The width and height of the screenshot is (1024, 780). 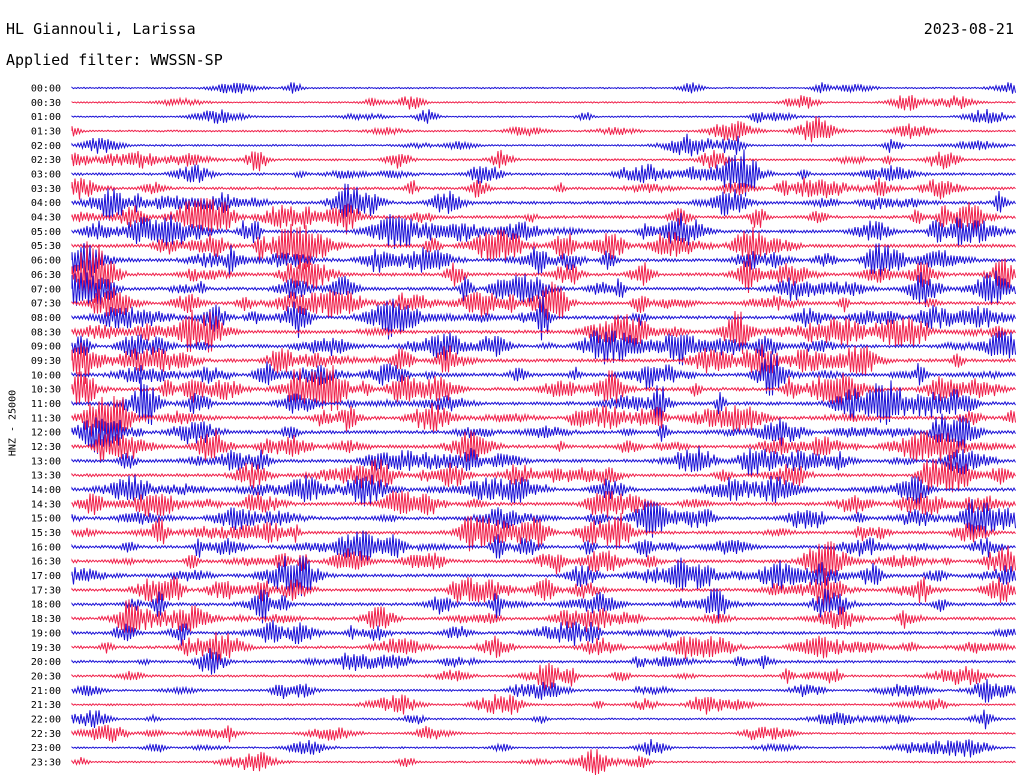 I want to click on row-time-label: 10:30, so click(x=46, y=390).